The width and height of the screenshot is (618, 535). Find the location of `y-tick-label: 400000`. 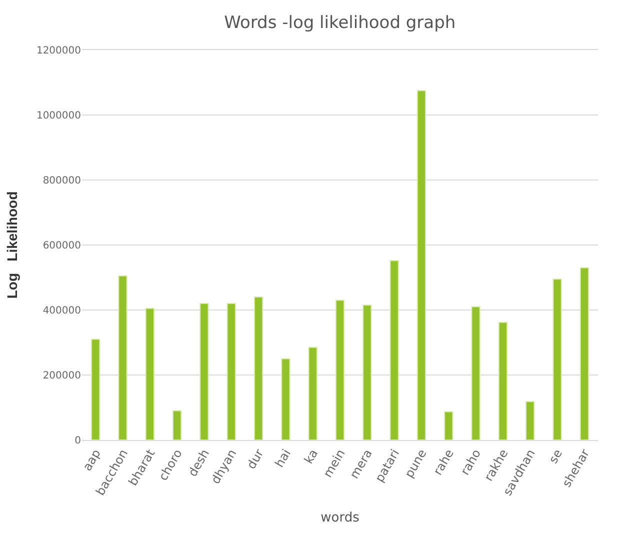

y-tick-label: 400000 is located at coordinates (61, 311).